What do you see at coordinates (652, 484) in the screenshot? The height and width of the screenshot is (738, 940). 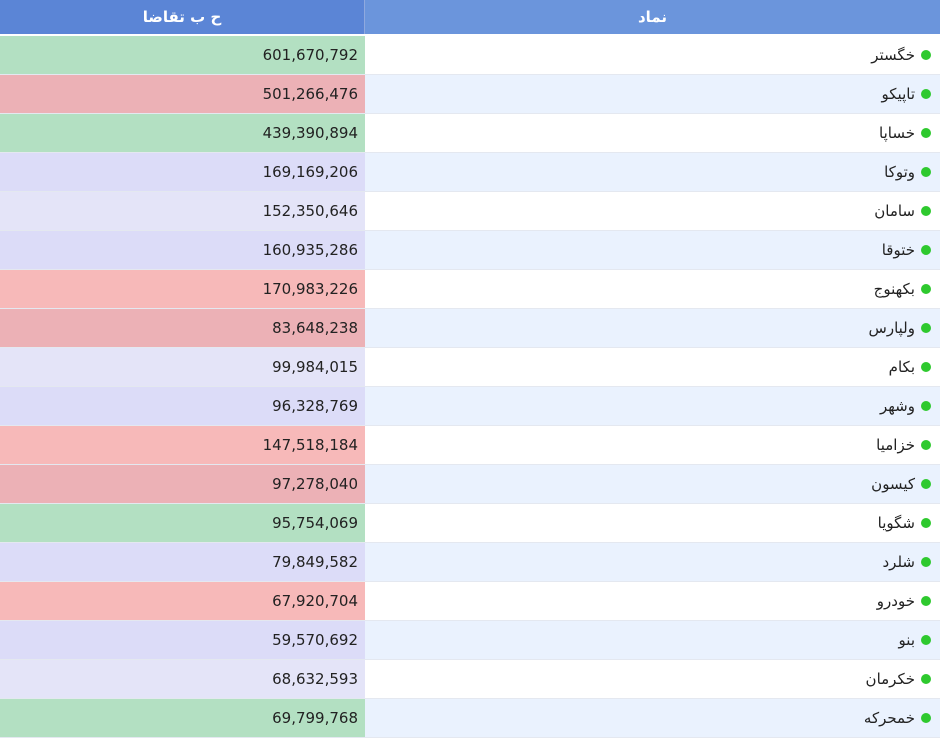 I see `symbol-cell: کیسون` at bounding box center [652, 484].